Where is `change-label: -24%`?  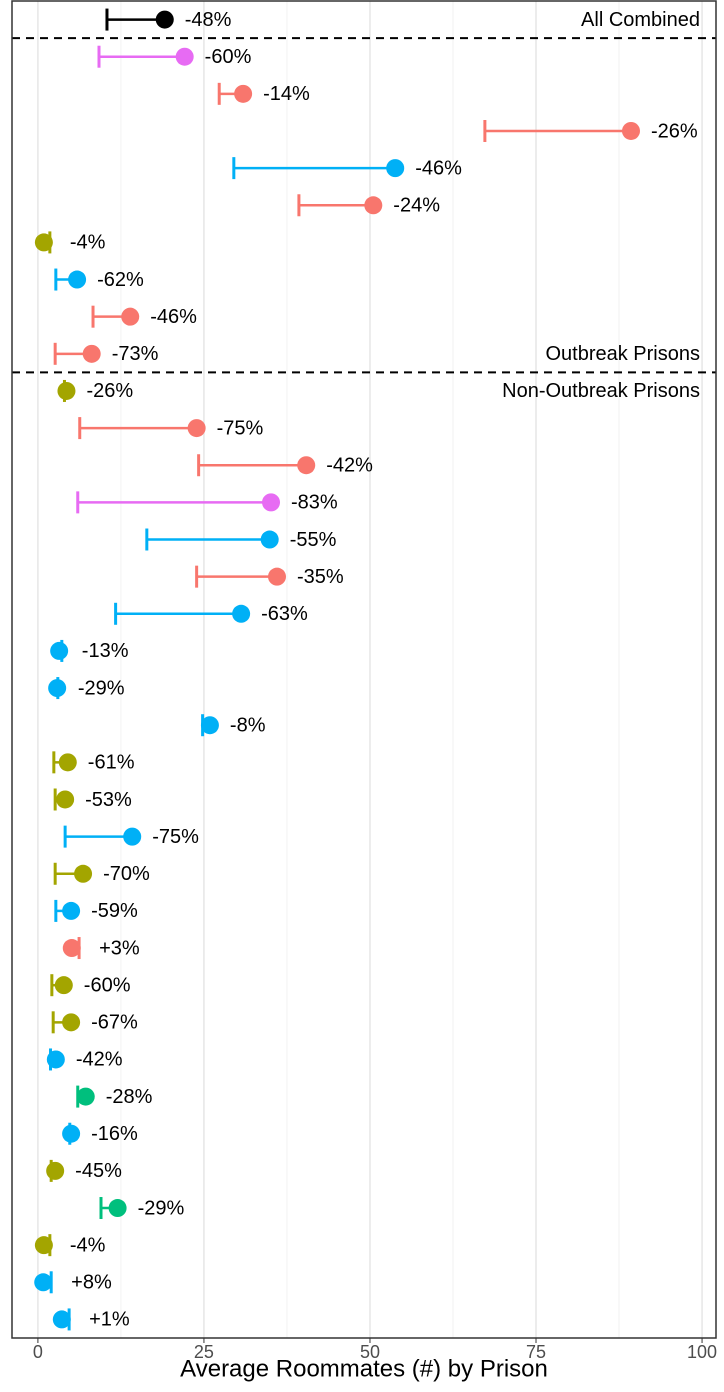
change-label: -24% is located at coordinates (416, 206).